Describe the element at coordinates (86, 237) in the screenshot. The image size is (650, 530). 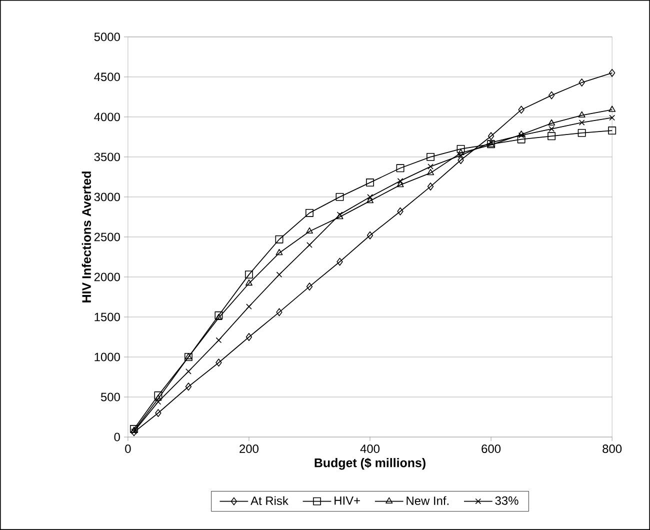
I see `y-axis-title: HIV Infections Averted` at that location.